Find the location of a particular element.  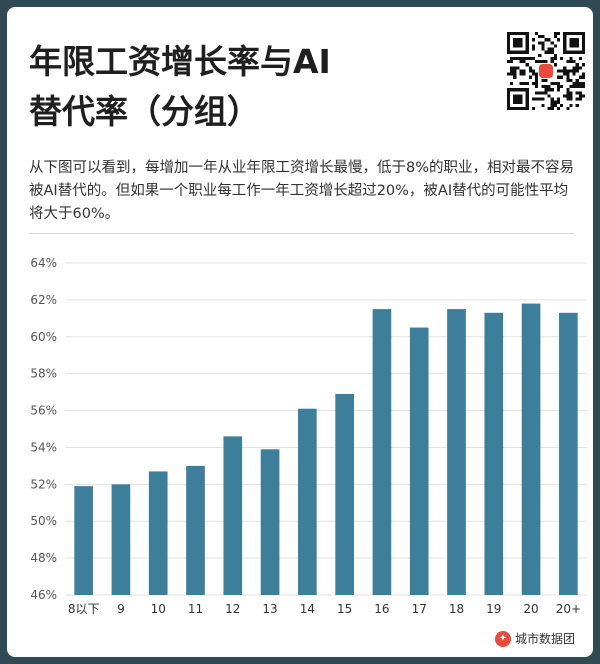

x-tick-label: 20+ is located at coordinates (568, 609).